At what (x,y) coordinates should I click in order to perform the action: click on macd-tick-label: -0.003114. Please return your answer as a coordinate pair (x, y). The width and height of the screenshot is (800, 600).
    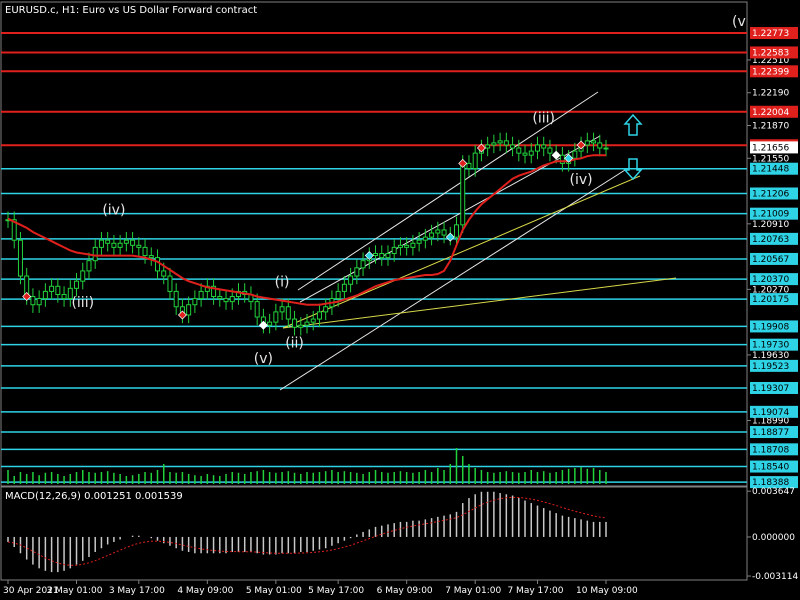
    Looking at the image, I should click on (775, 577).